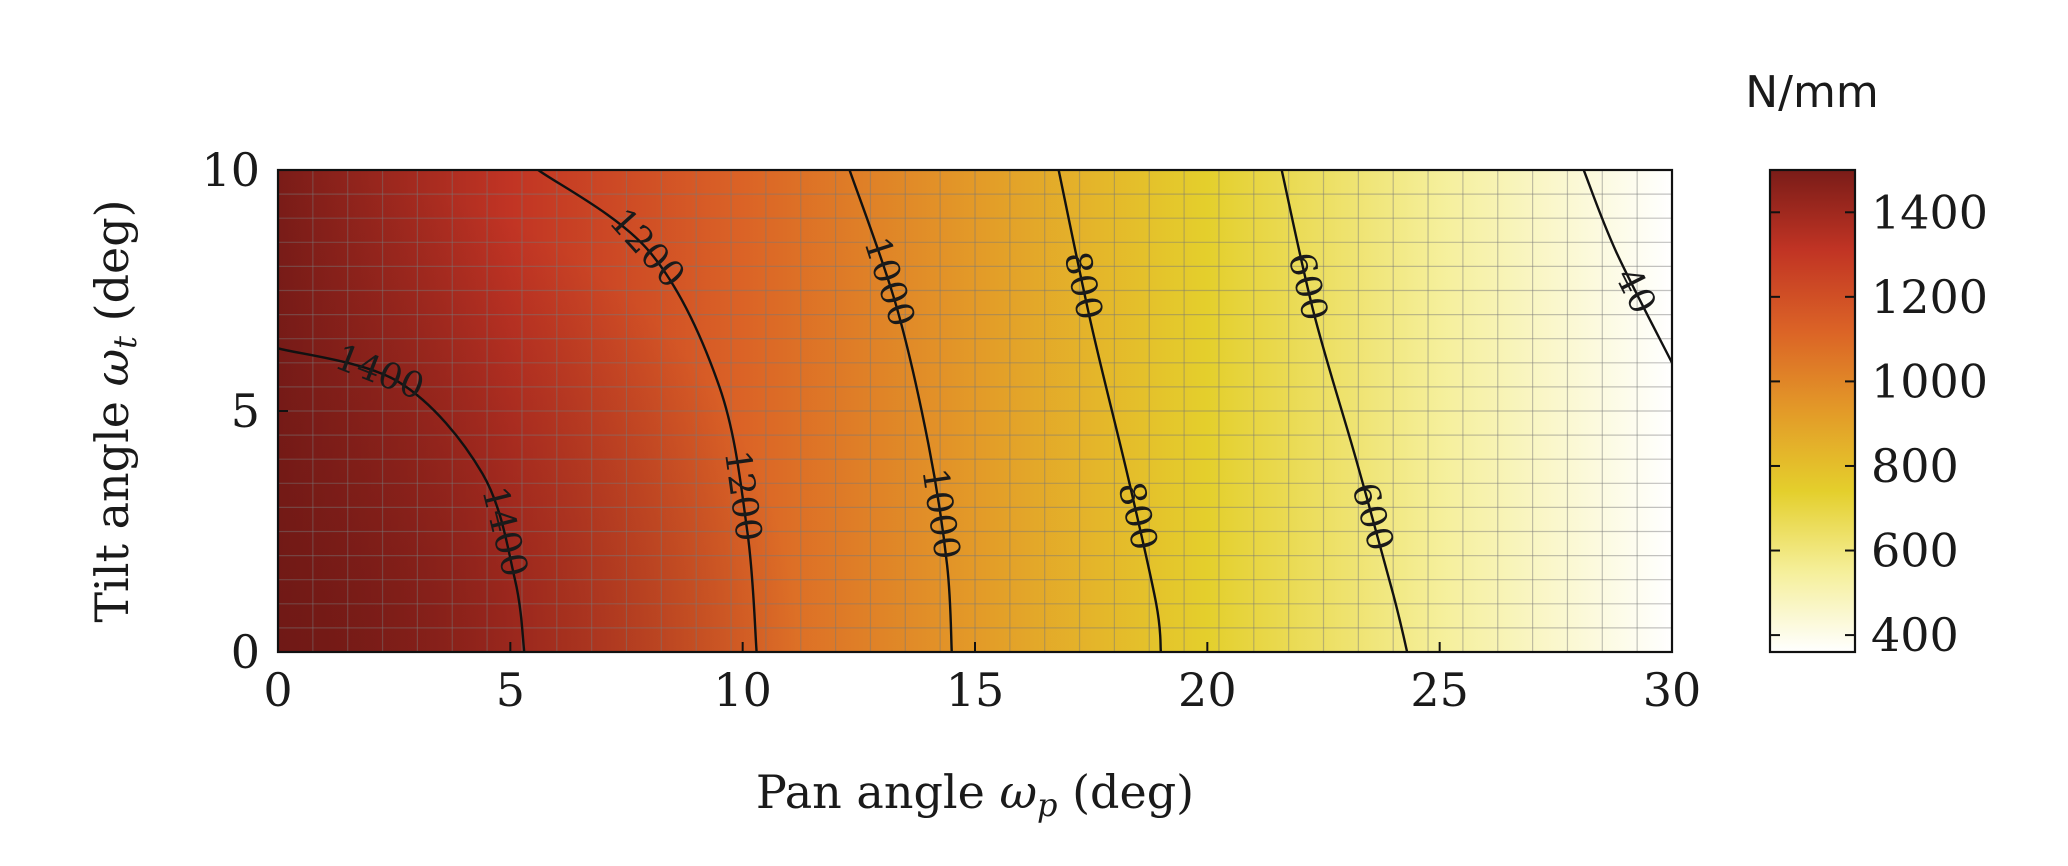 The width and height of the screenshot is (2068, 866). I want to click on colorbar-ticks: 400 600 800 1000 1200 1400, so click(1879, 423).